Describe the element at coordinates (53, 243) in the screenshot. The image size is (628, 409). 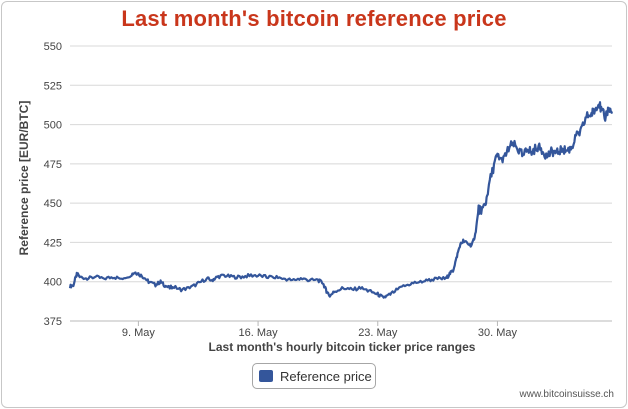
I see `y-tick-label-425: 425` at that location.